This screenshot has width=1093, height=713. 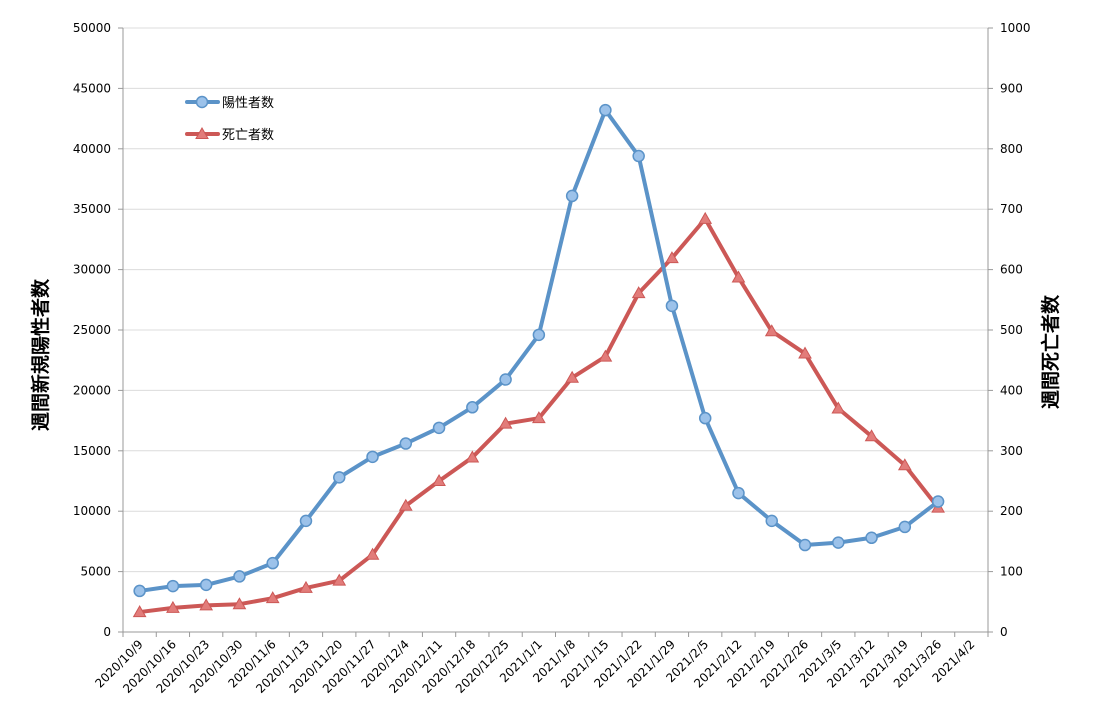 What do you see at coordinates (92, 330) in the screenshot?
I see `y-left-tick-label: 25000` at bounding box center [92, 330].